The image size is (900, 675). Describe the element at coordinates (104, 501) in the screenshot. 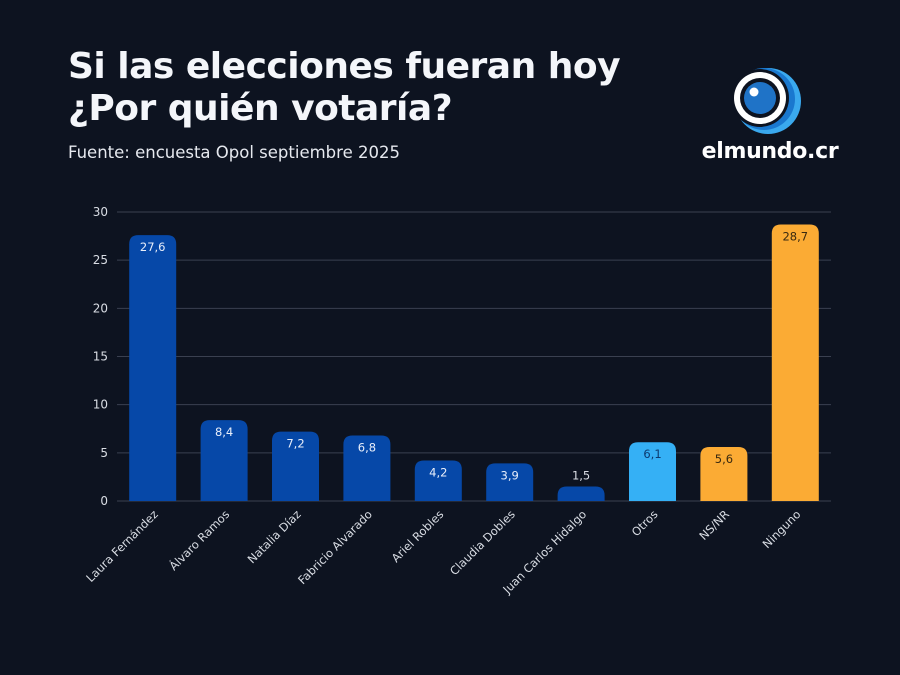

I see `y-tick-label: 0` at that location.